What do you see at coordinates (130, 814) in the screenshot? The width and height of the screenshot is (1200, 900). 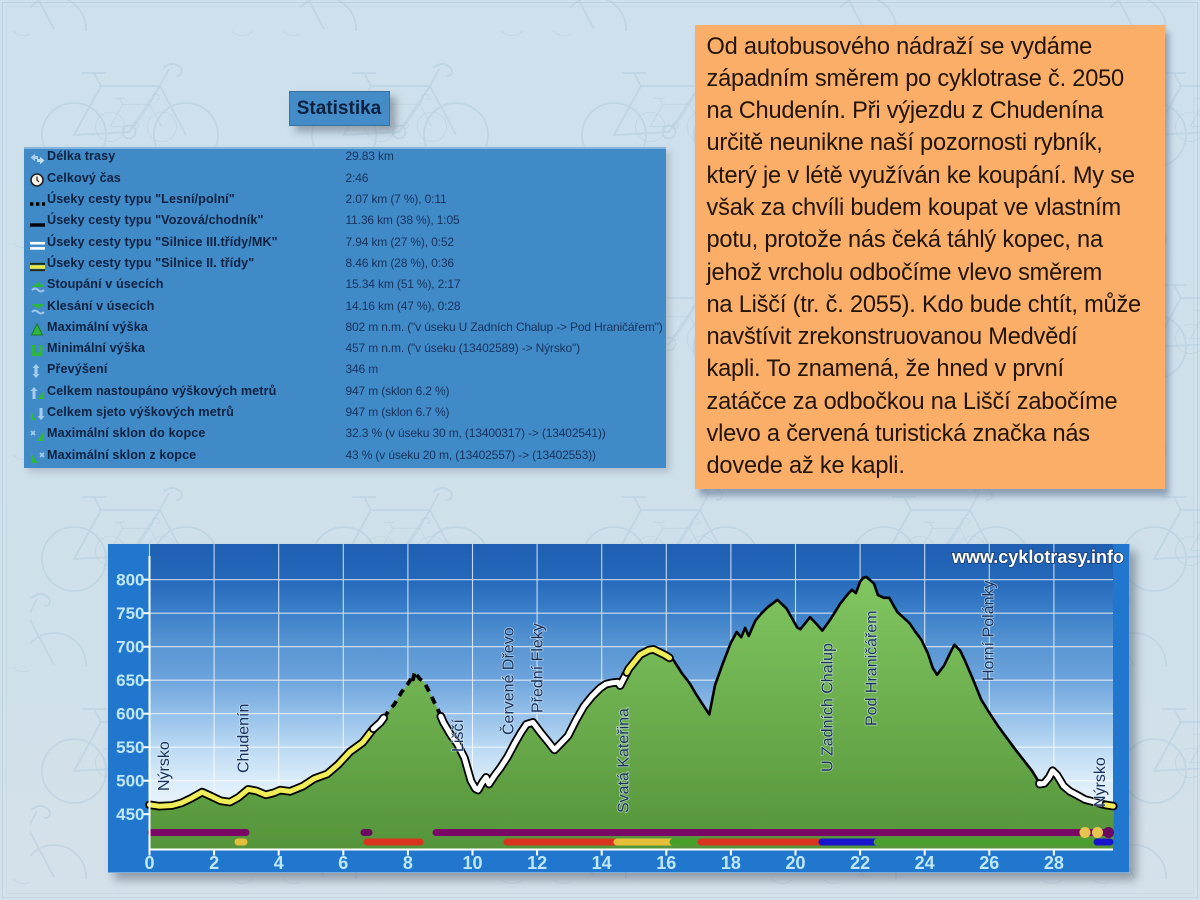 I see `svg-text: 450` at bounding box center [130, 814].